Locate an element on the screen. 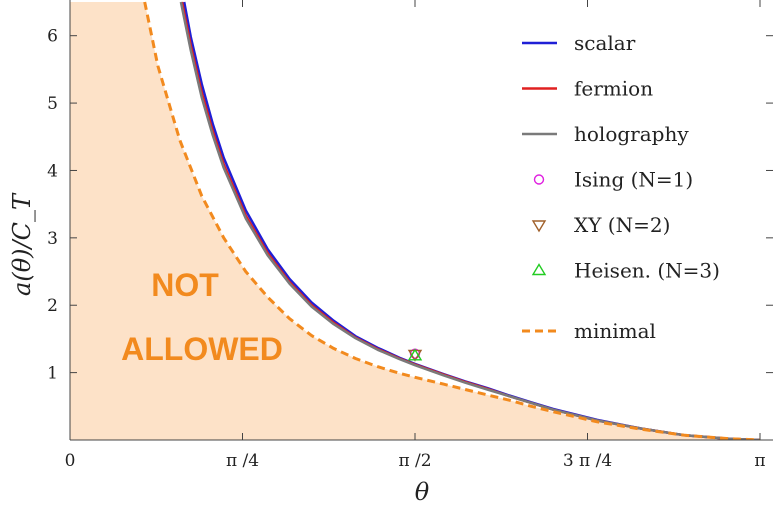  y-tick-label: 1 is located at coordinates (52, 374).